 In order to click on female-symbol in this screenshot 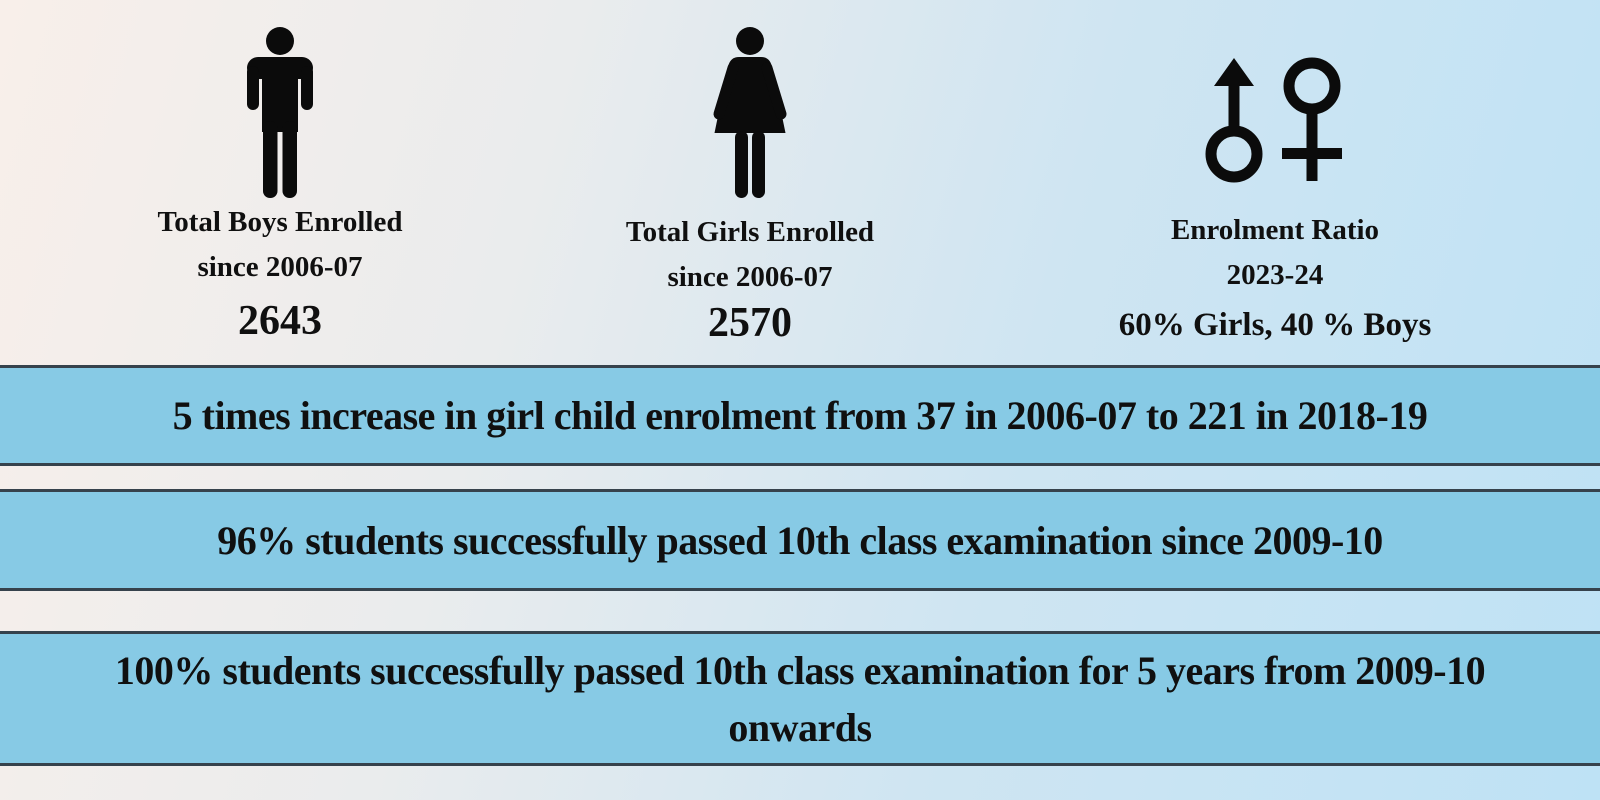, I will do `click(1312, 86)`.